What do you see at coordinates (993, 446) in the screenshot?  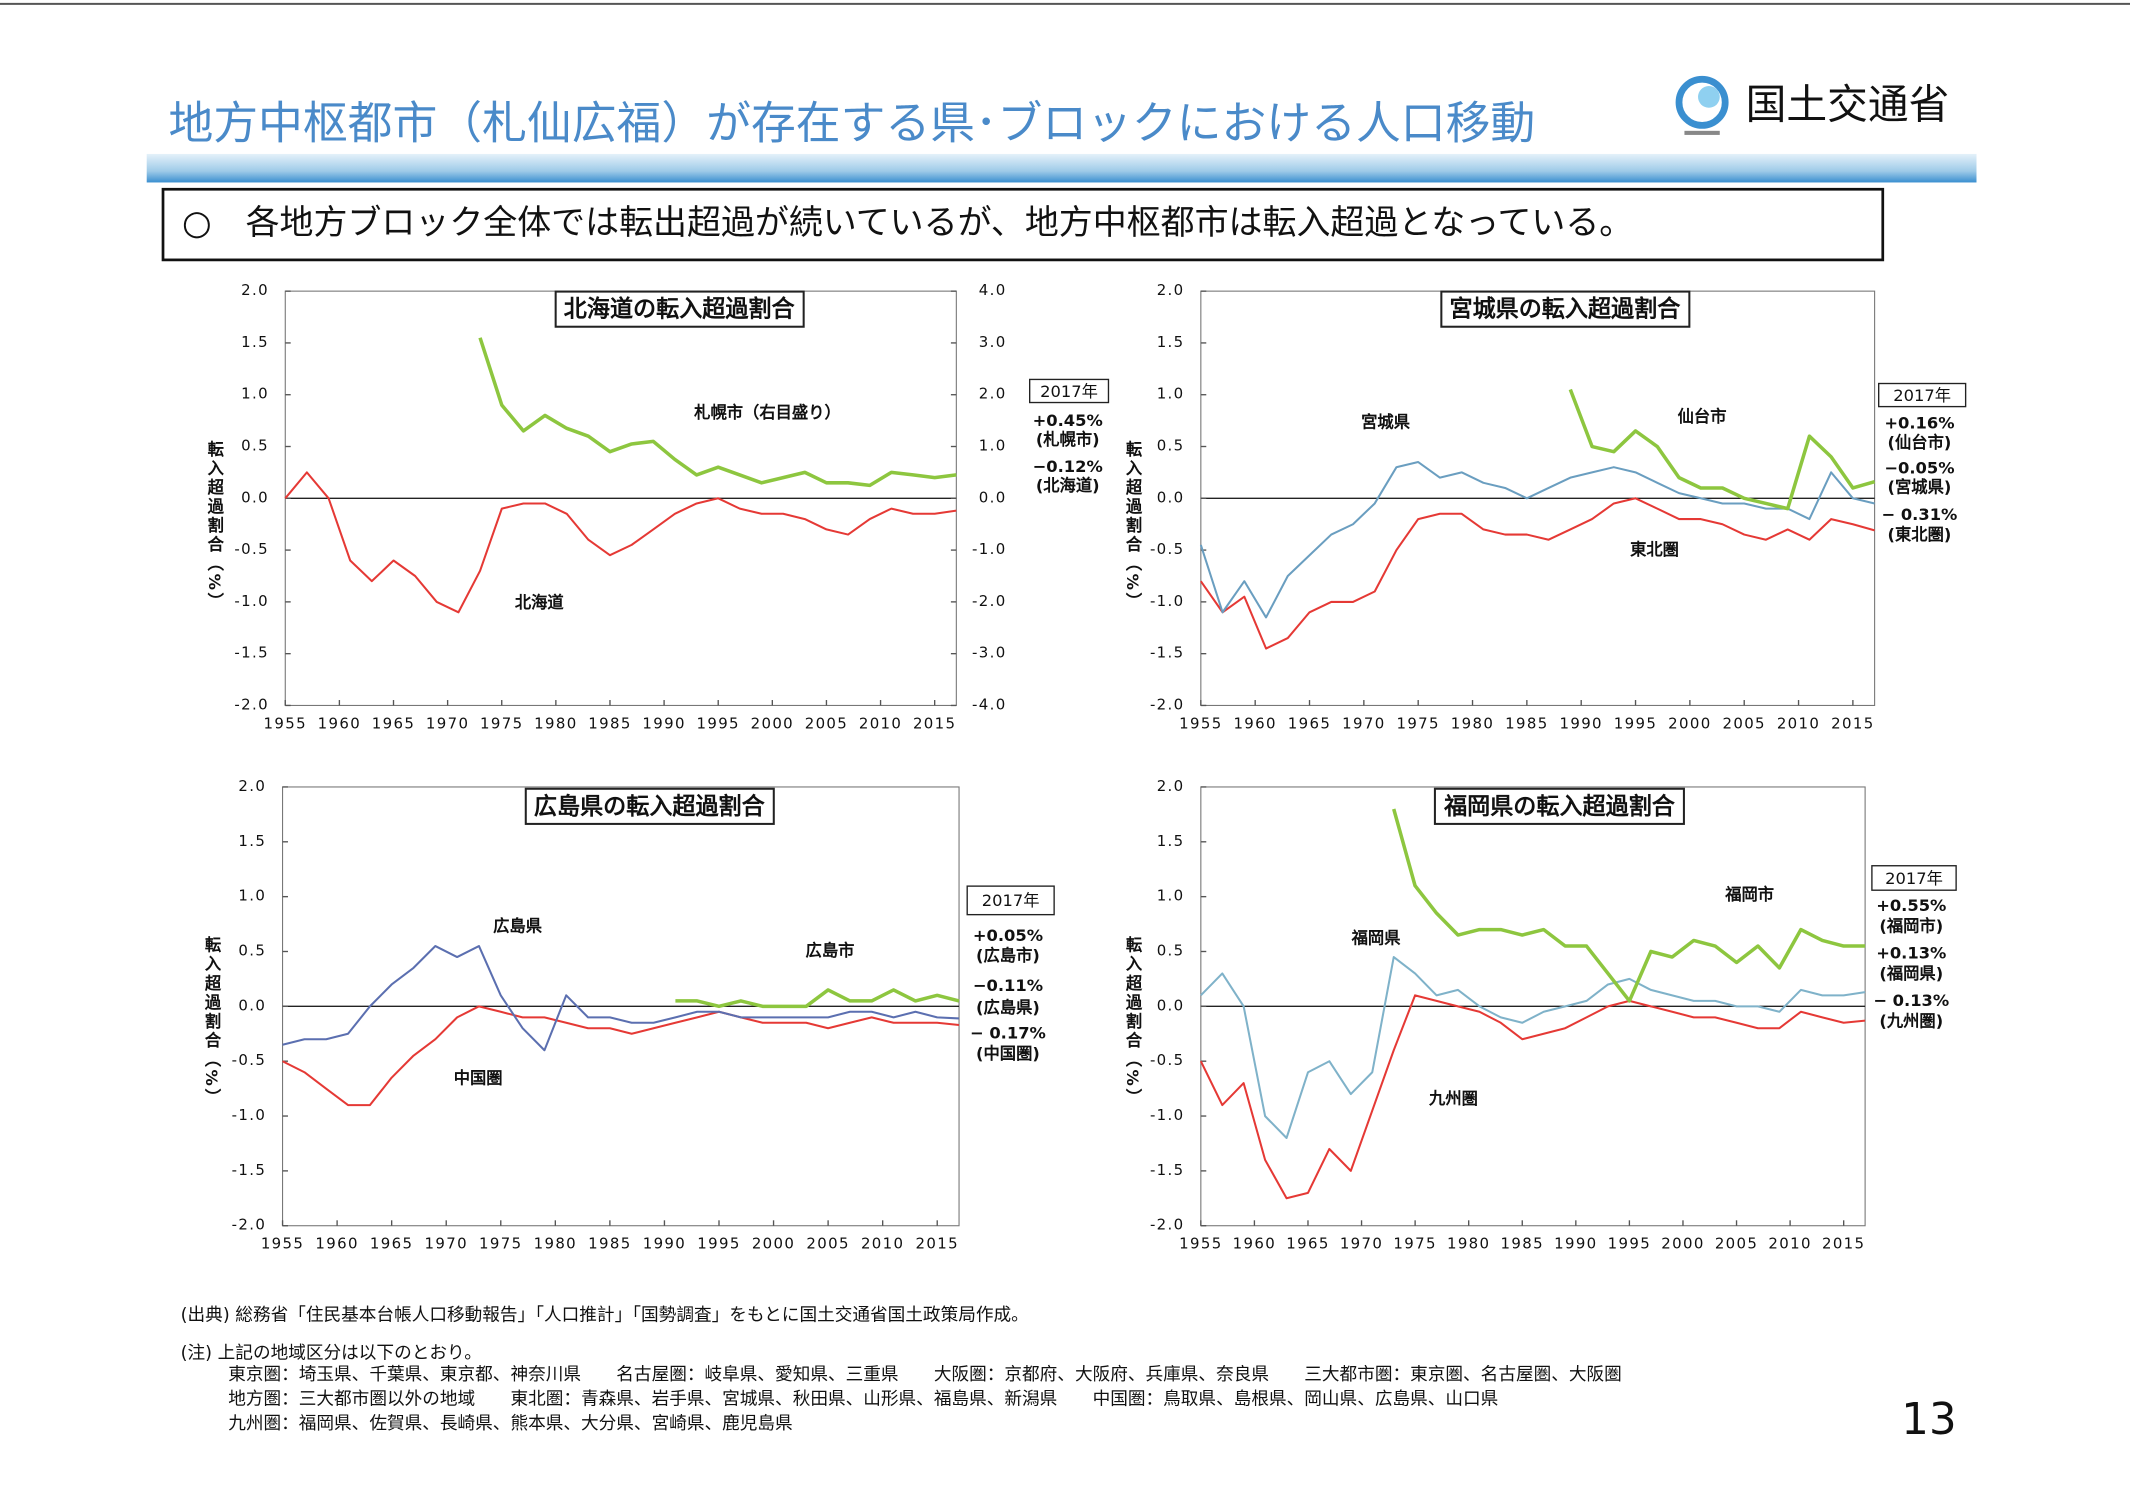 I see `y2-tick-label: 1.0` at bounding box center [993, 446].